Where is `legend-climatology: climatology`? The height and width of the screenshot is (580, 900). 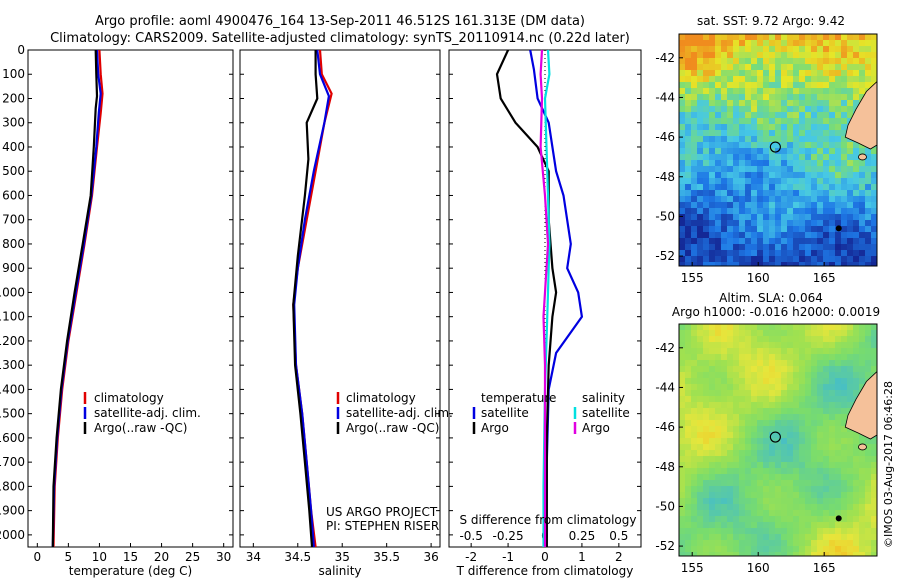
legend-climatology: climatology is located at coordinates (381, 398).